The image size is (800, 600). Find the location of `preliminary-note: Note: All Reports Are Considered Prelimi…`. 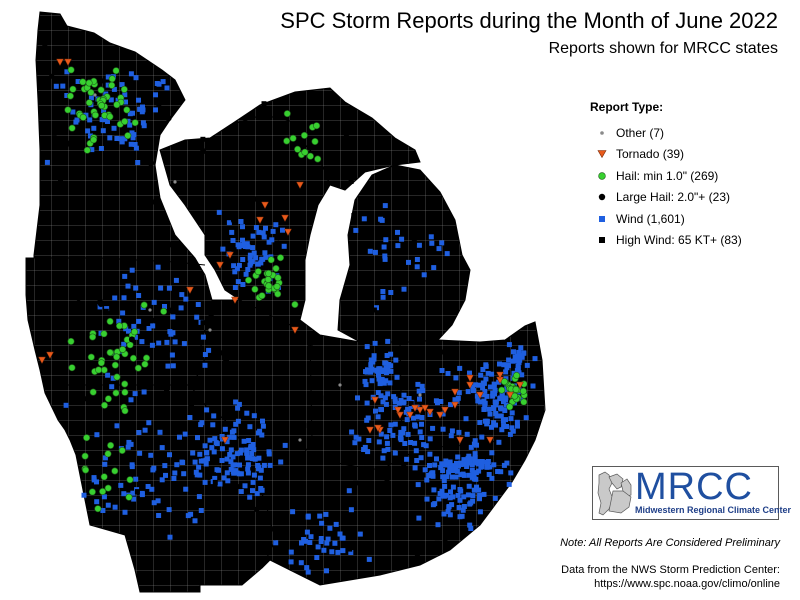

preliminary-note: Note: All Reports Are Considered Prelimi… is located at coordinates (670, 543).